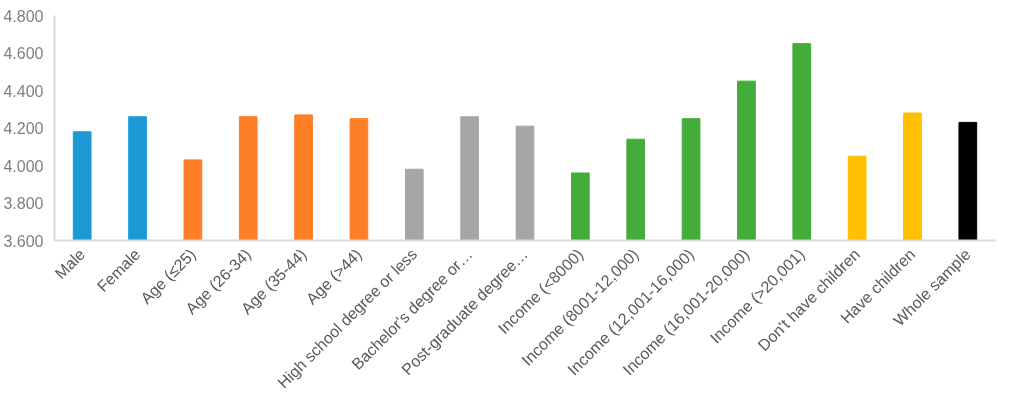 Image resolution: width=1019 pixels, height=403 pixels. Describe the element at coordinates (23, 166) in the screenshot. I see `y-tick-label: 4.000` at that location.